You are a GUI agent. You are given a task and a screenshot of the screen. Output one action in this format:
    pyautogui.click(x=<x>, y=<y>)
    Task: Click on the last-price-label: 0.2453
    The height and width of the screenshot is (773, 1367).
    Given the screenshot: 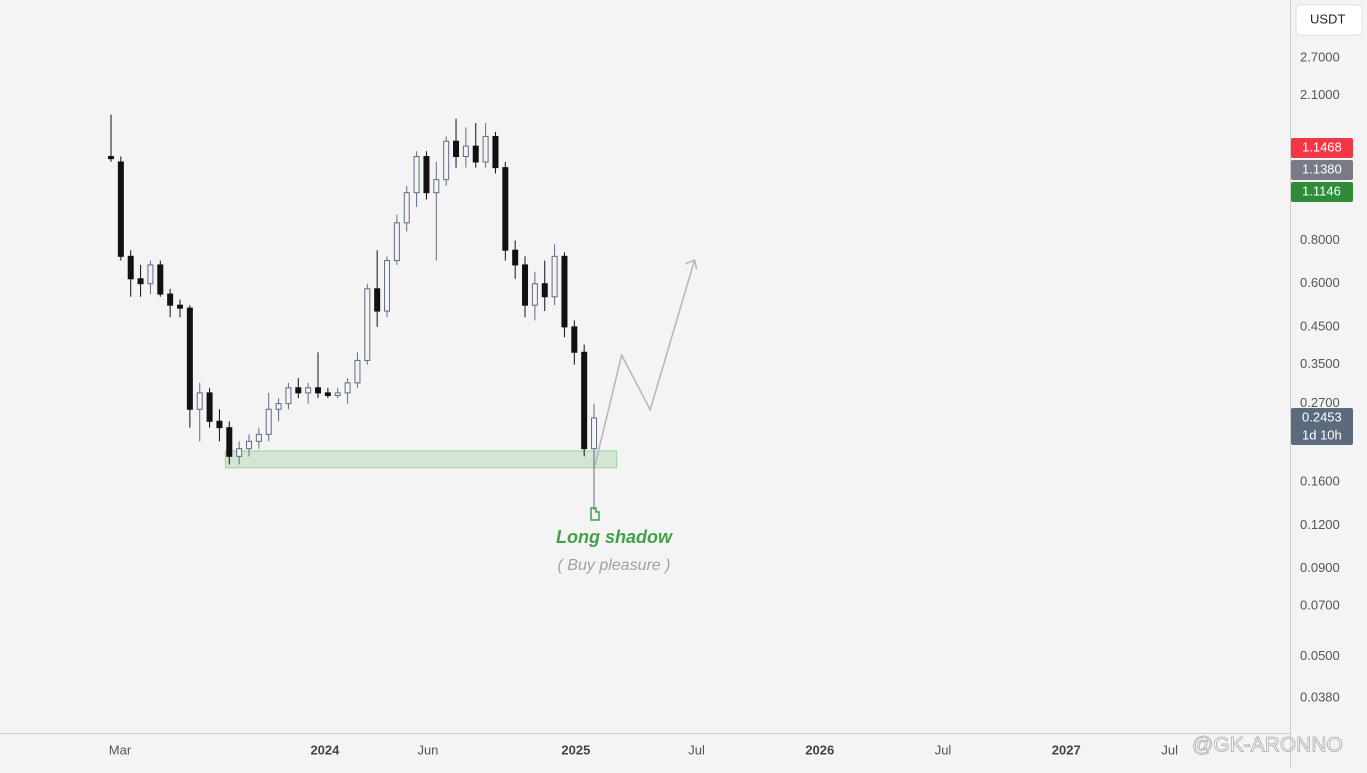 What is the action you would take?
    pyautogui.click(x=1322, y=416)
    